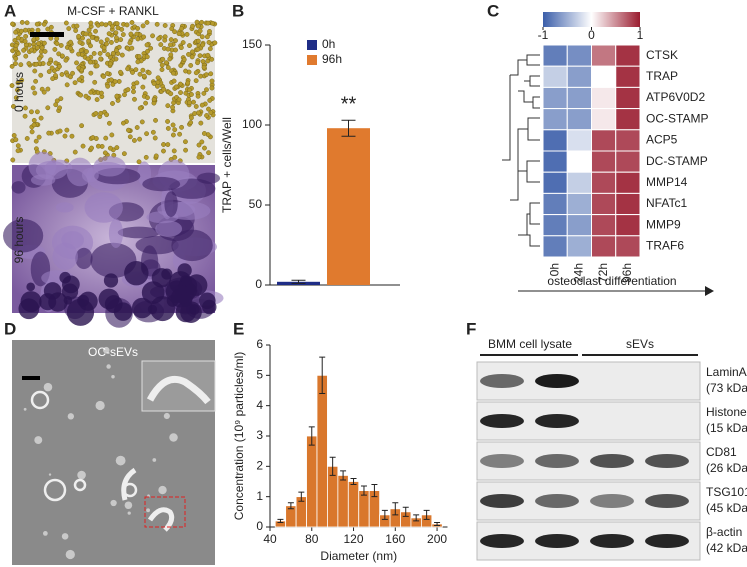 This screenshot has height=567, width=747. I want to click on row-label: NFATc1, so click(666, 203).